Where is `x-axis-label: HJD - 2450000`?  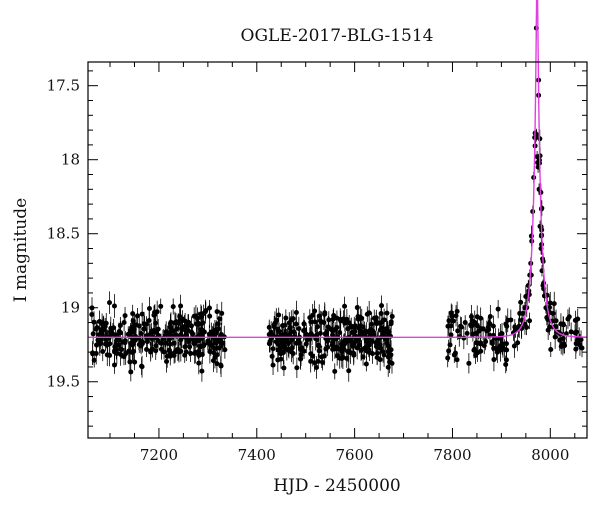 x-axis-label: HJD - 2450000 is located at coordinates (337, 486).